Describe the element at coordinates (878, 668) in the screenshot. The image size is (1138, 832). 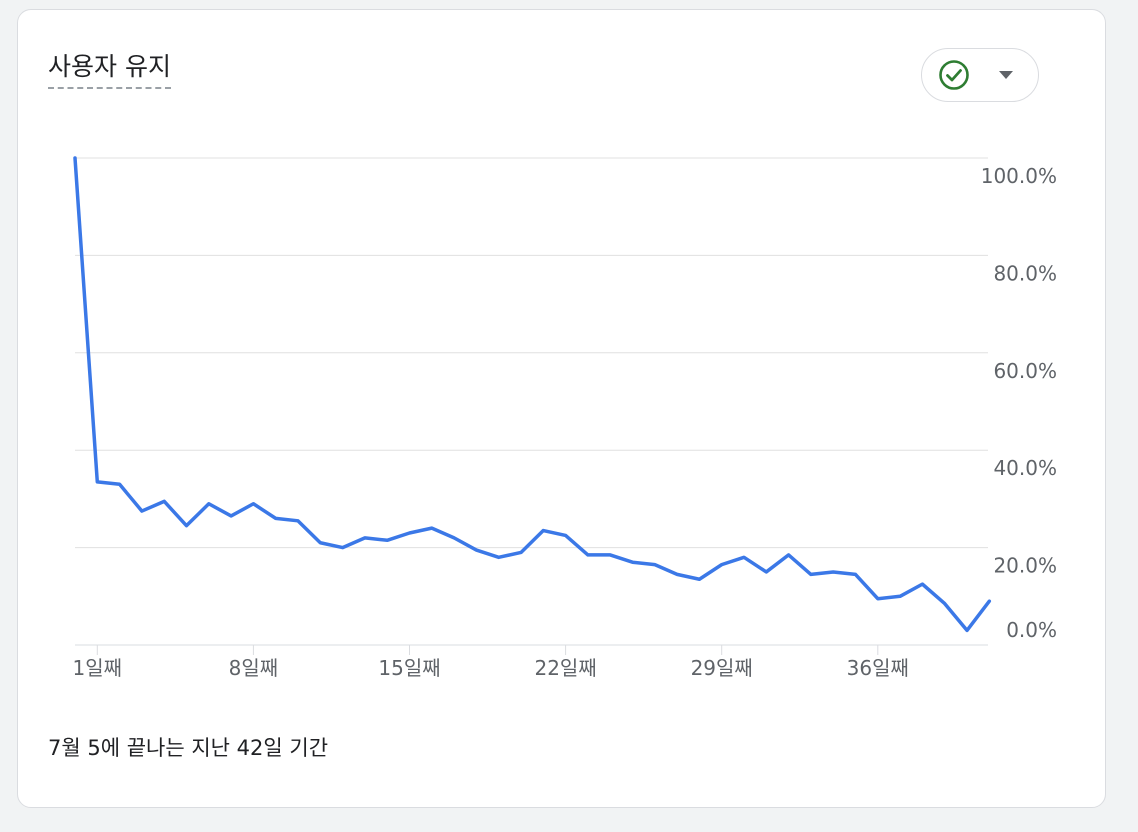
I see `x-tick-label: 36일째` at that location.